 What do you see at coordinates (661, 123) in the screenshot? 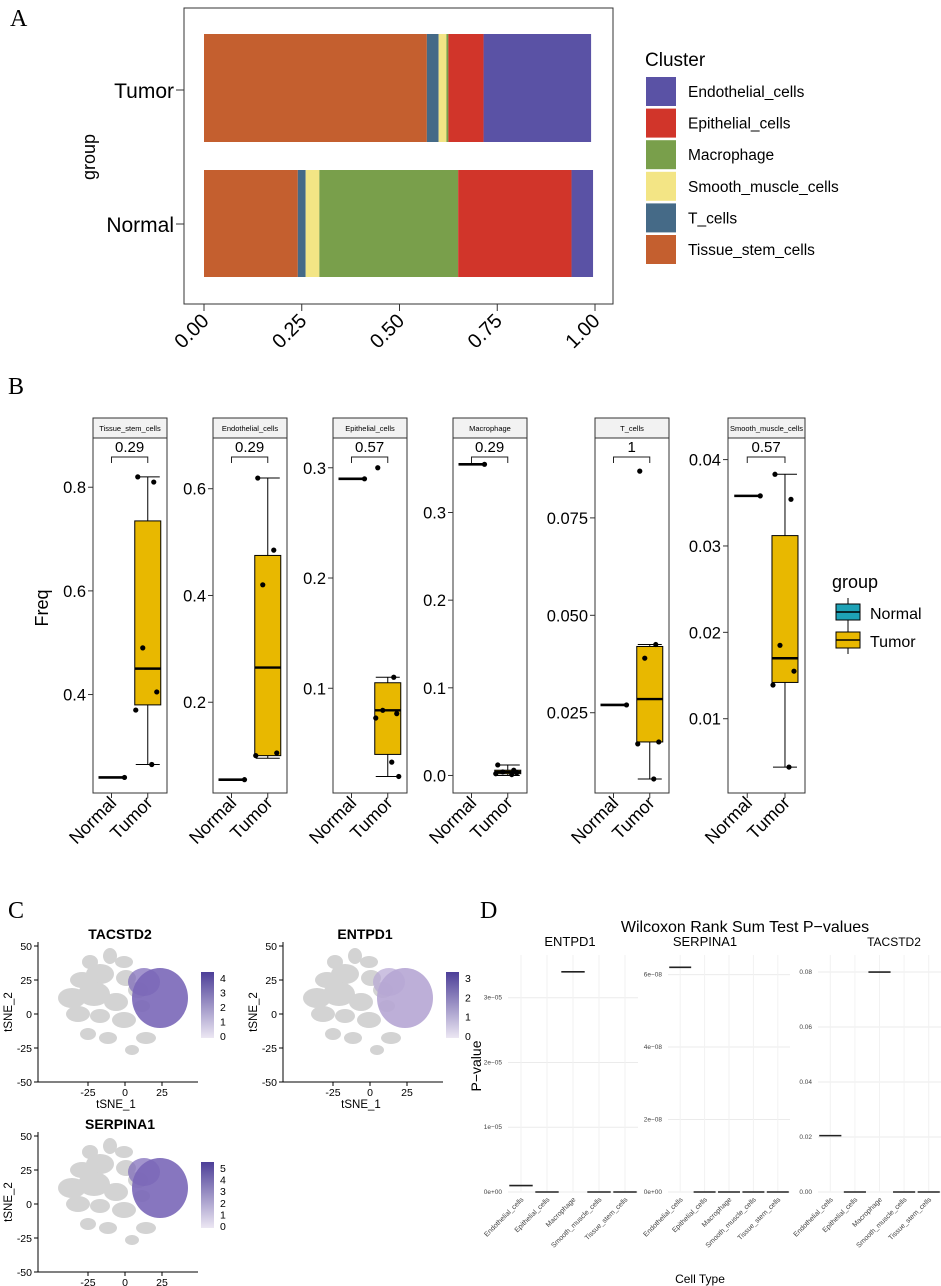
I see `legend-swatch-epithelial-cells` at bounding box center [661, 123].